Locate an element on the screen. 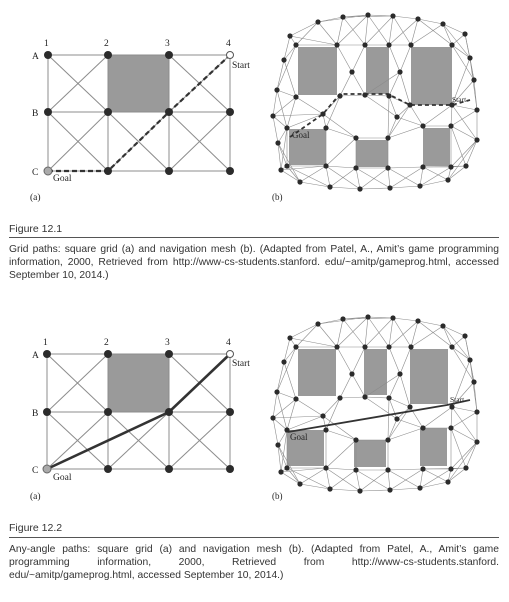 This screenshot has width=509, height=602. mesh-start-label: Start is located at coordinates (459, 99).